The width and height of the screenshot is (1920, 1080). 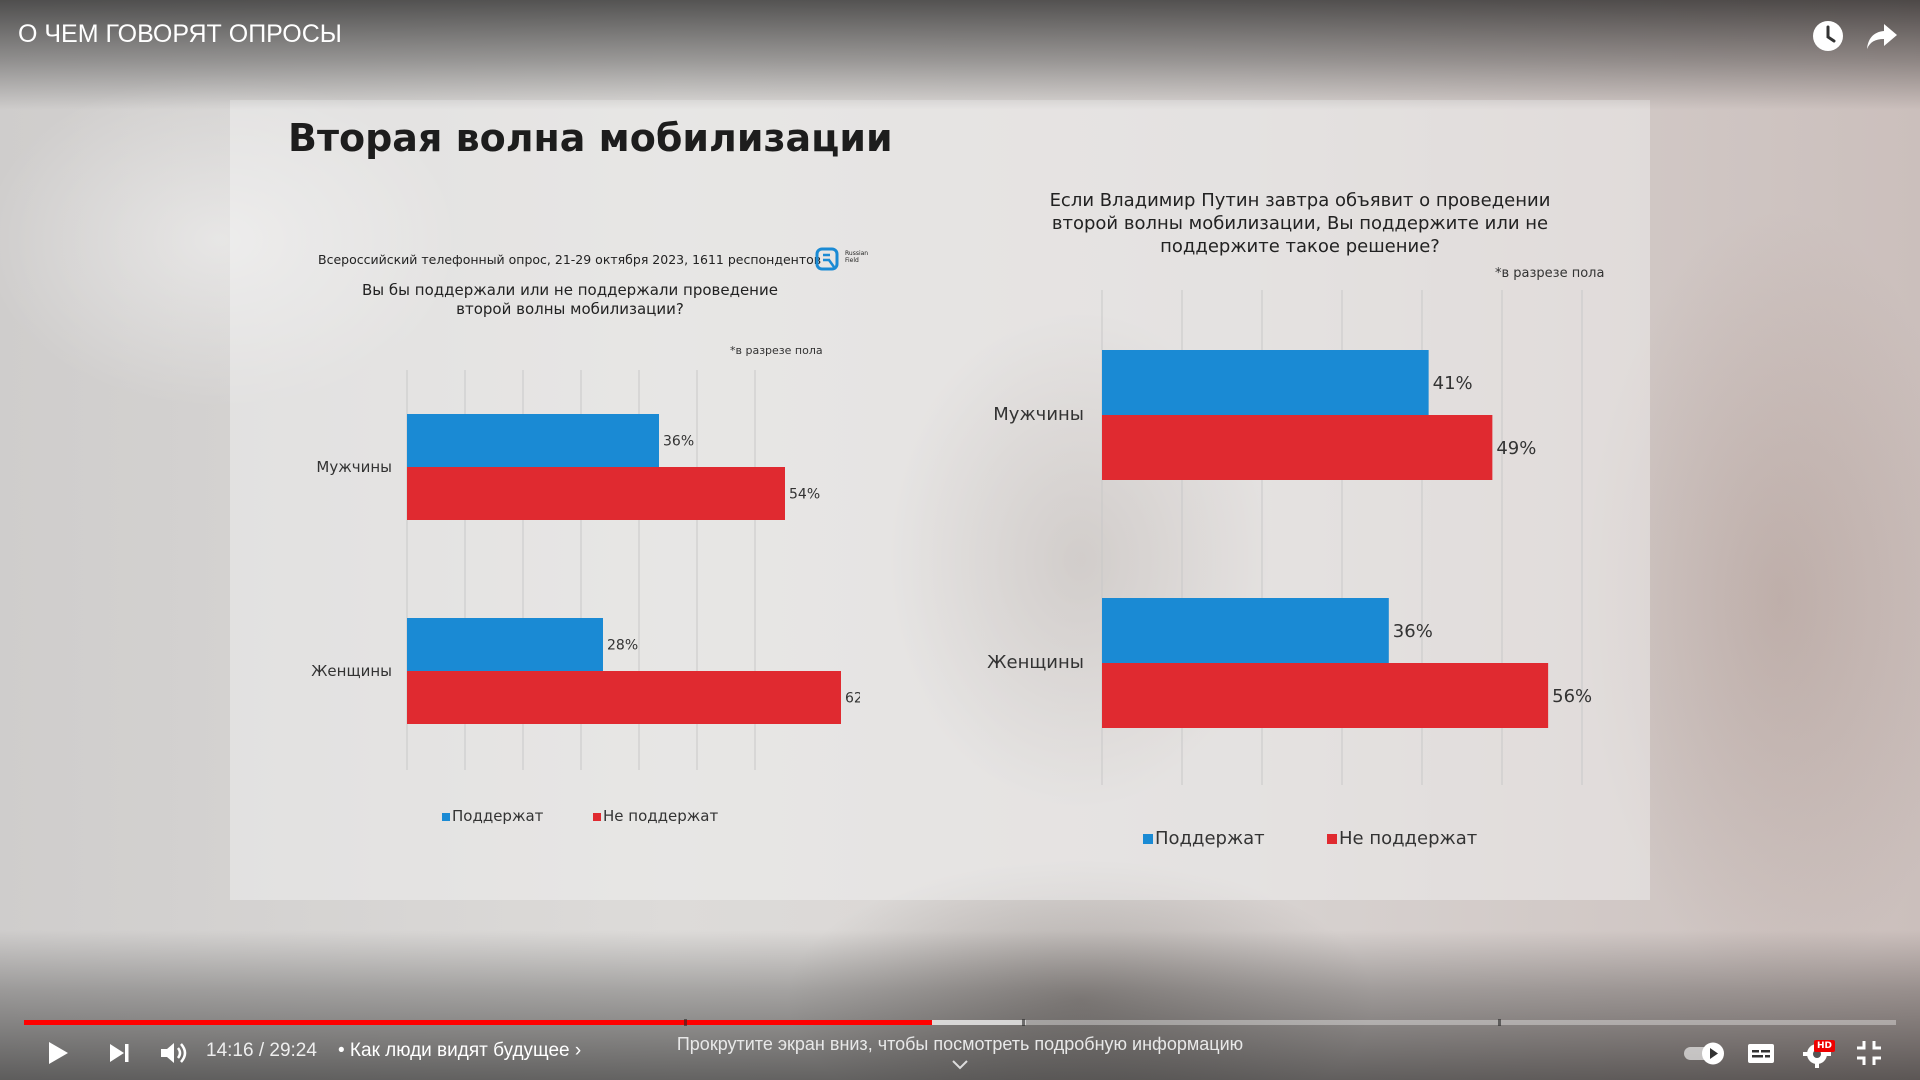 What do you see at coordinates (261, 1050) in the screenshot?
I see `time-display: 14:16 / 29:24` at bounding box center [261, 1050].